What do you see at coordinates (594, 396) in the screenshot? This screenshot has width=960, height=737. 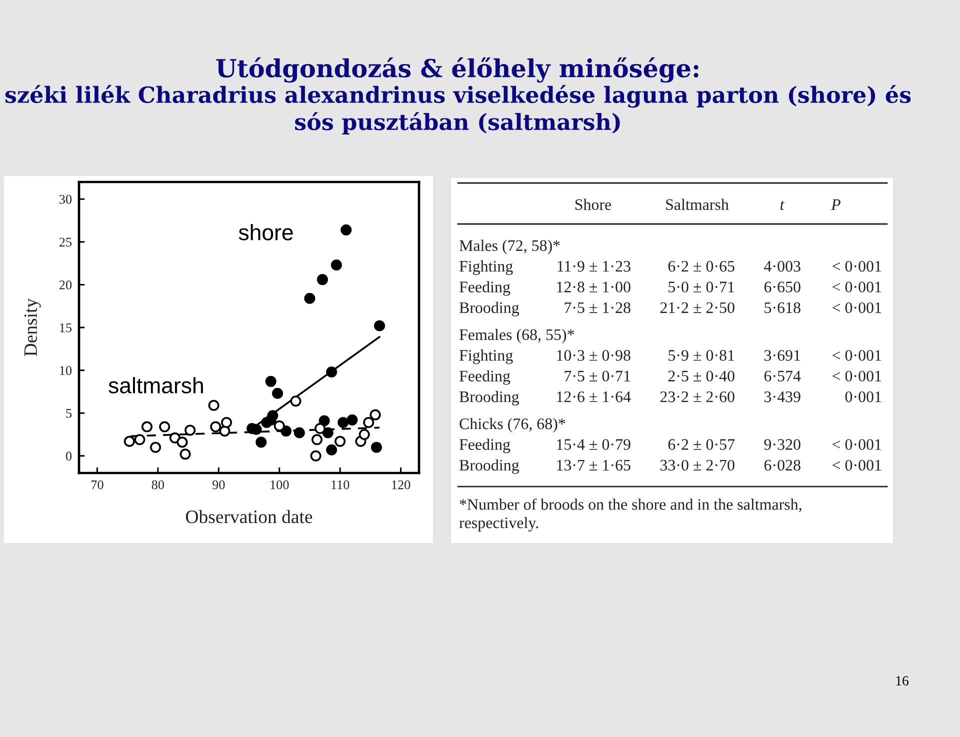 I see `text: 12·6 ± 1·64` at bounding box center [594, 396].